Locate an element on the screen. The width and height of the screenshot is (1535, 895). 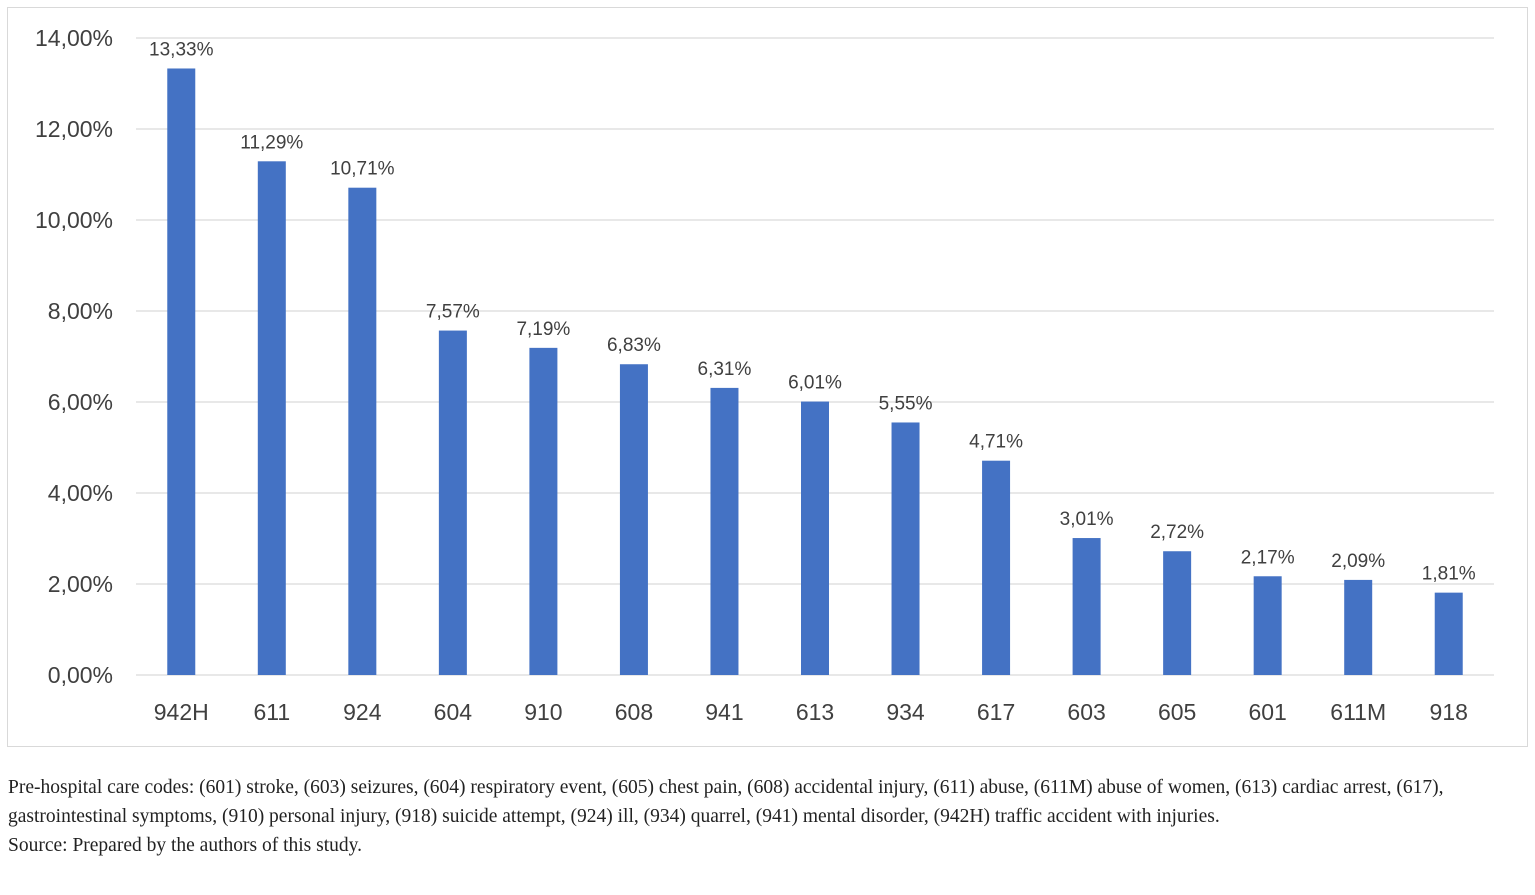
x-tick-label: 934 is located at coordinates (905, 712).